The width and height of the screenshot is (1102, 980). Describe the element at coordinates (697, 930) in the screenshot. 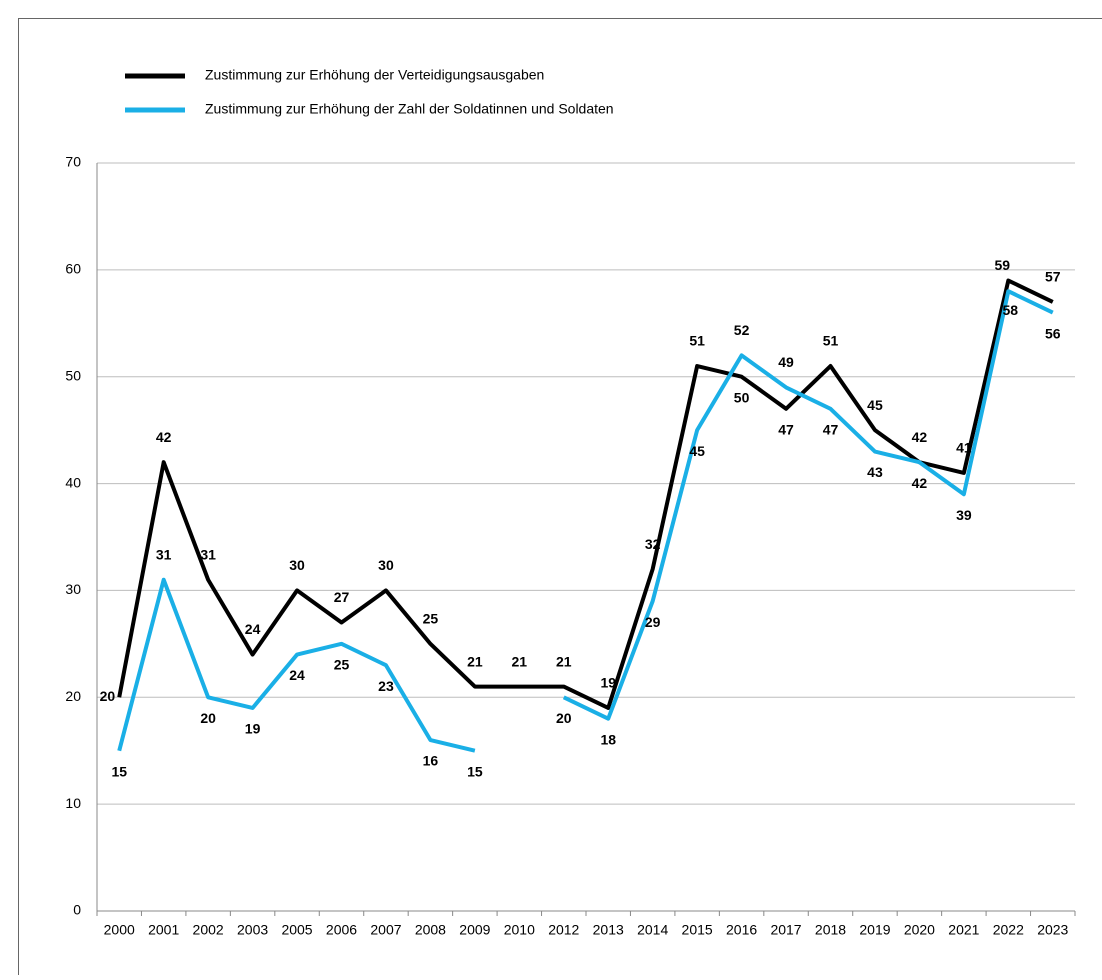

I see `x-tick-label: 2015` at that location.